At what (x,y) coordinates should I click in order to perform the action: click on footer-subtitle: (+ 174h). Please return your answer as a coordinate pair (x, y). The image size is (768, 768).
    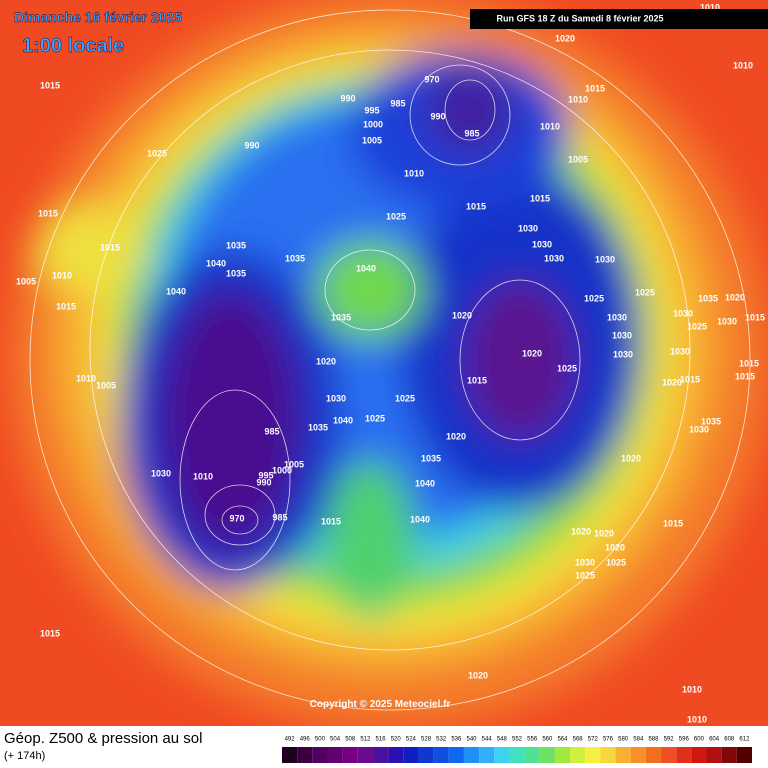
    Looking at the image, I should click on (25, 756).